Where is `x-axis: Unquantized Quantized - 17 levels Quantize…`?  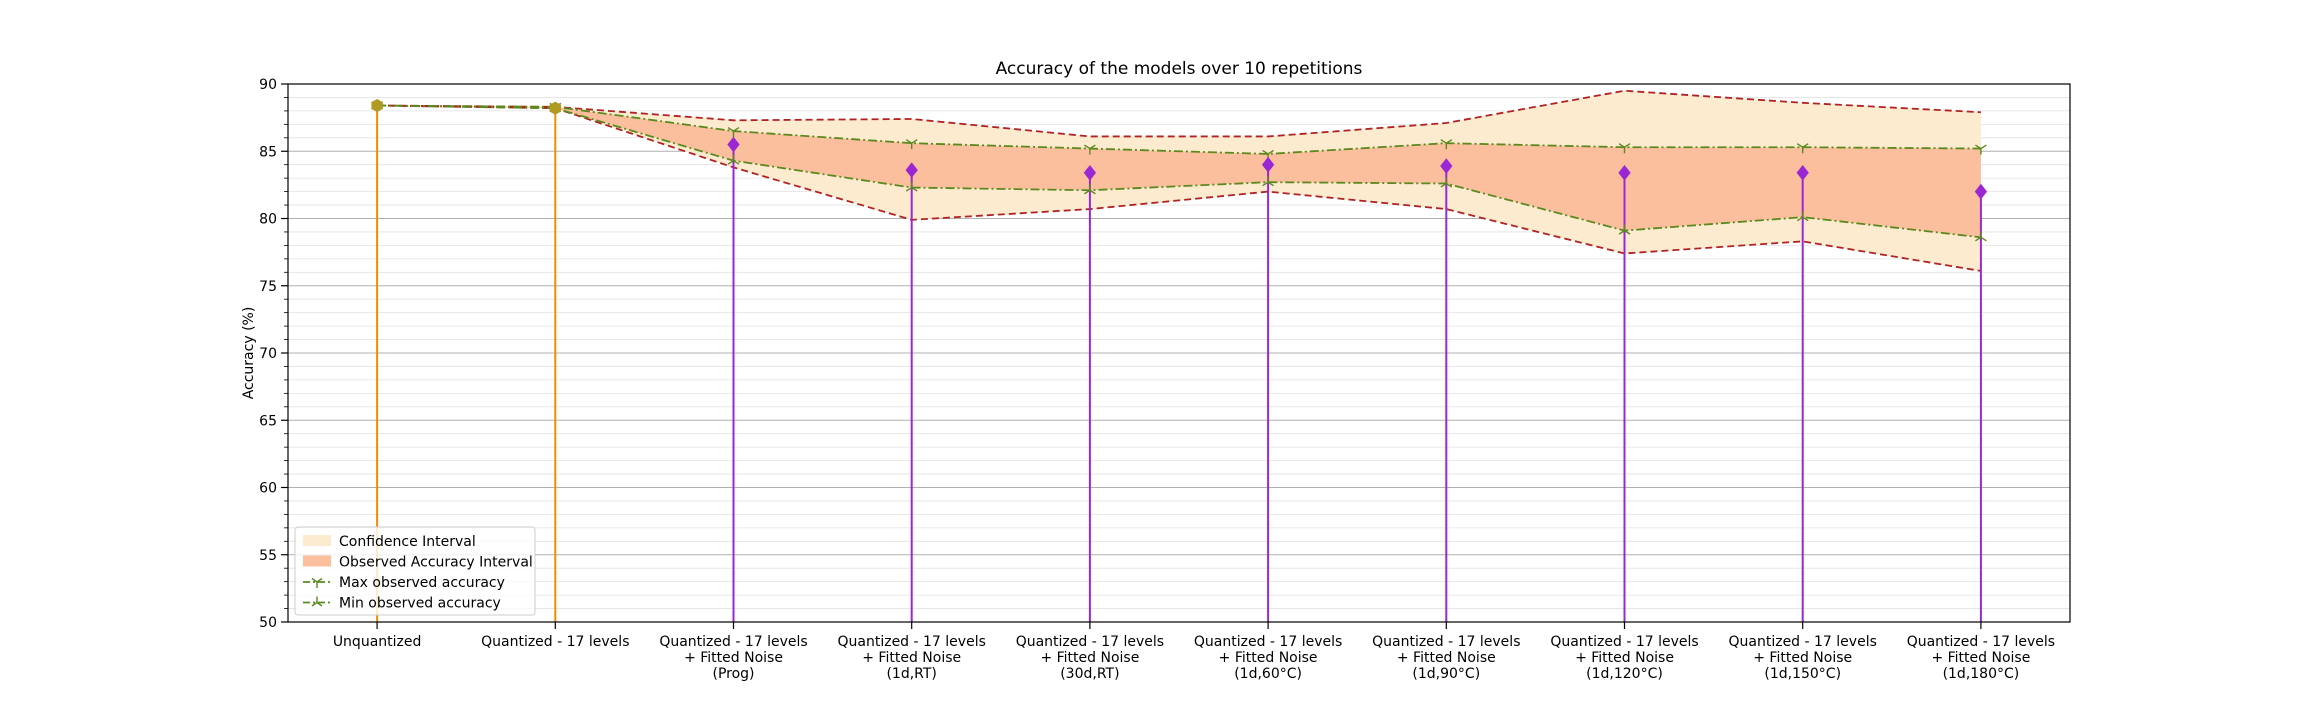 x-axis: Unquantized Quantized - 17 levels Quantize… is located at coordinates (1194, 652).